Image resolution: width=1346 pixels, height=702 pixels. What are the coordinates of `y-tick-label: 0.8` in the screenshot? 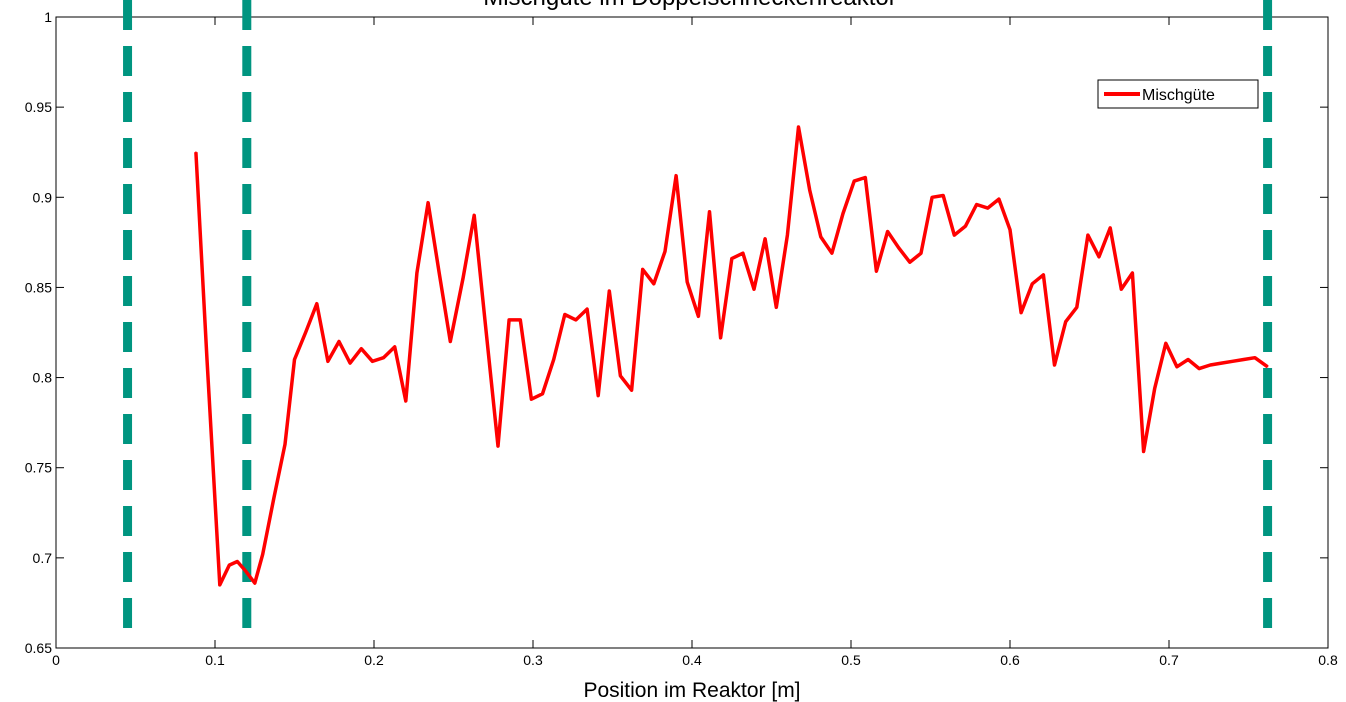 It's located at (43, 378).